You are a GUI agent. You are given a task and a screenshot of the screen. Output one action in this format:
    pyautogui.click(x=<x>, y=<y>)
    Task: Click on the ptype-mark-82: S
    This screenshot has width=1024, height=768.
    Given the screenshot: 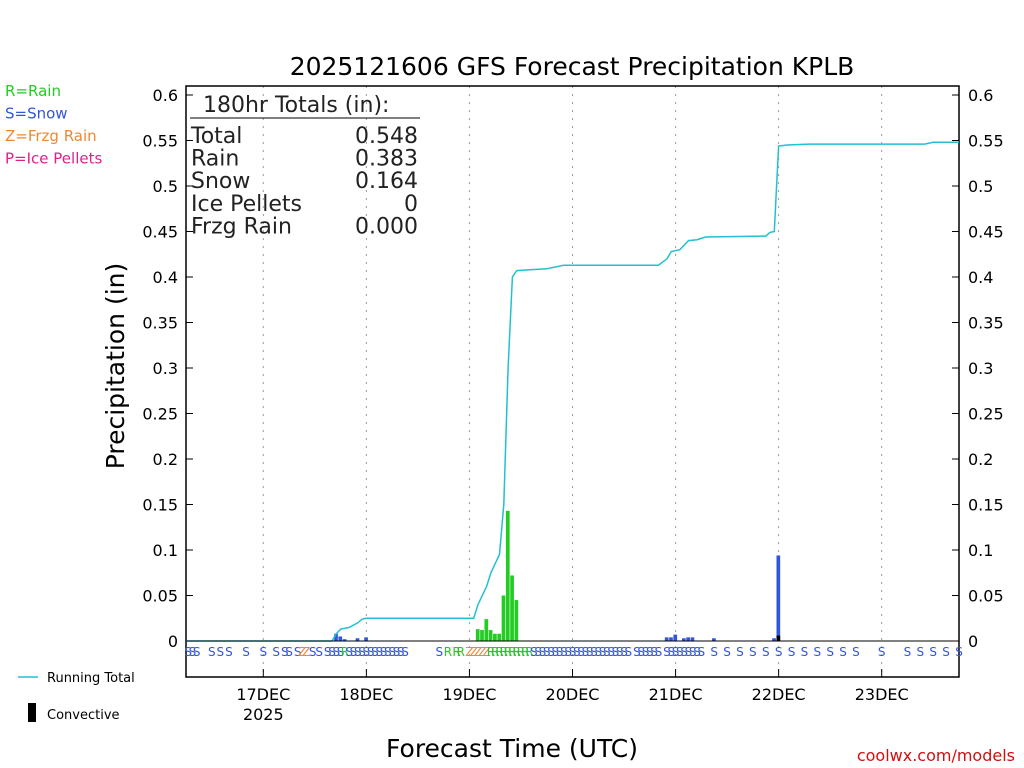 What is the action you would take?
    pyautogui.click(x=659, y=652)
    